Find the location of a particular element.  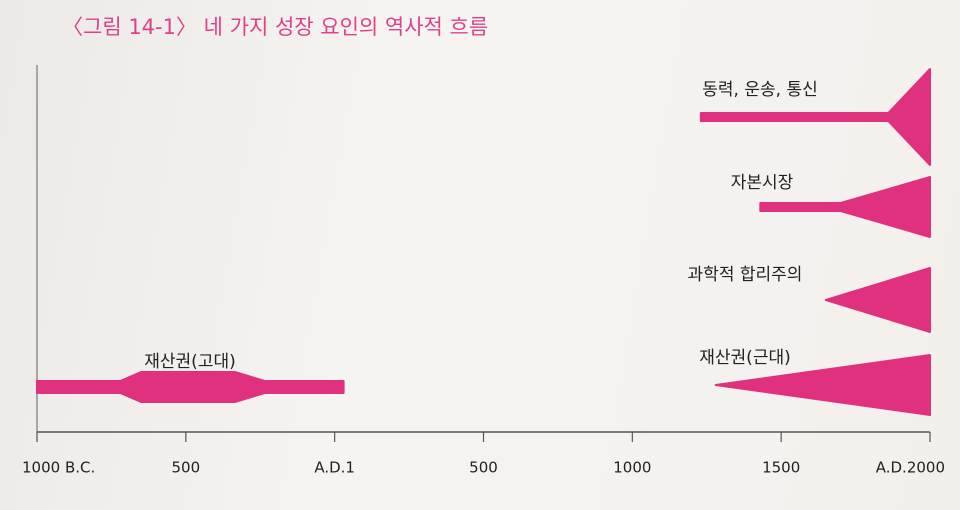

series-label: 동력, 운송, 통신 is located at coordinates (759, 90).